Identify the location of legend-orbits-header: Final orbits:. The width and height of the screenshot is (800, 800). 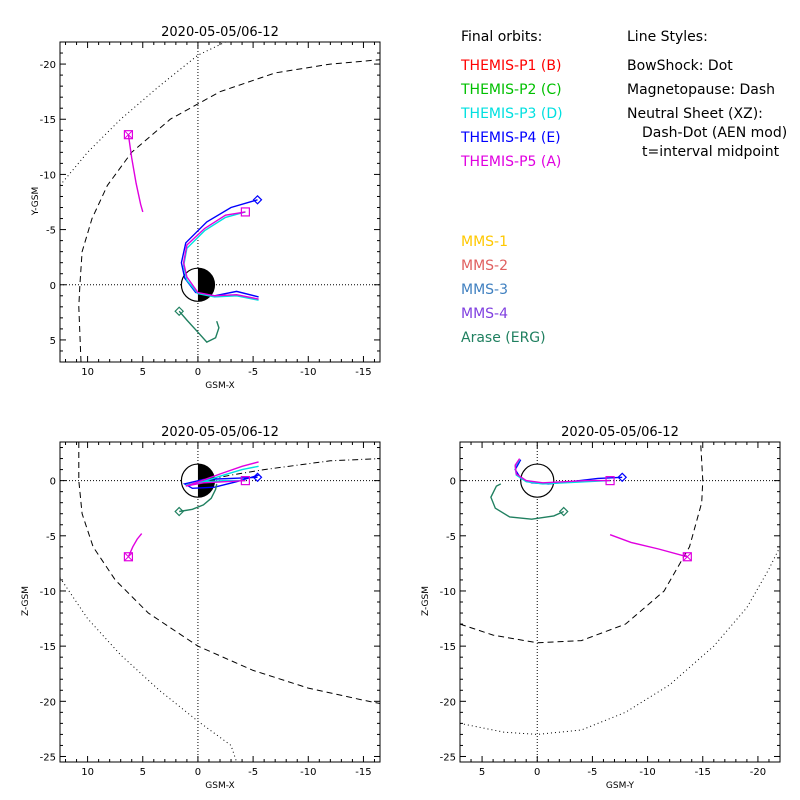
(501, 37).